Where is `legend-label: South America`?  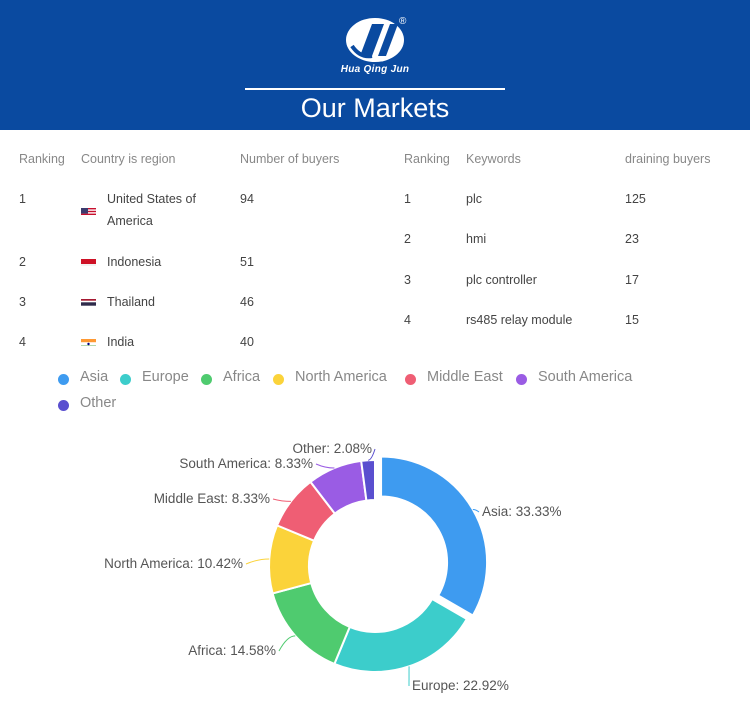
legend-label: South America is located at coordinates (585, 377).